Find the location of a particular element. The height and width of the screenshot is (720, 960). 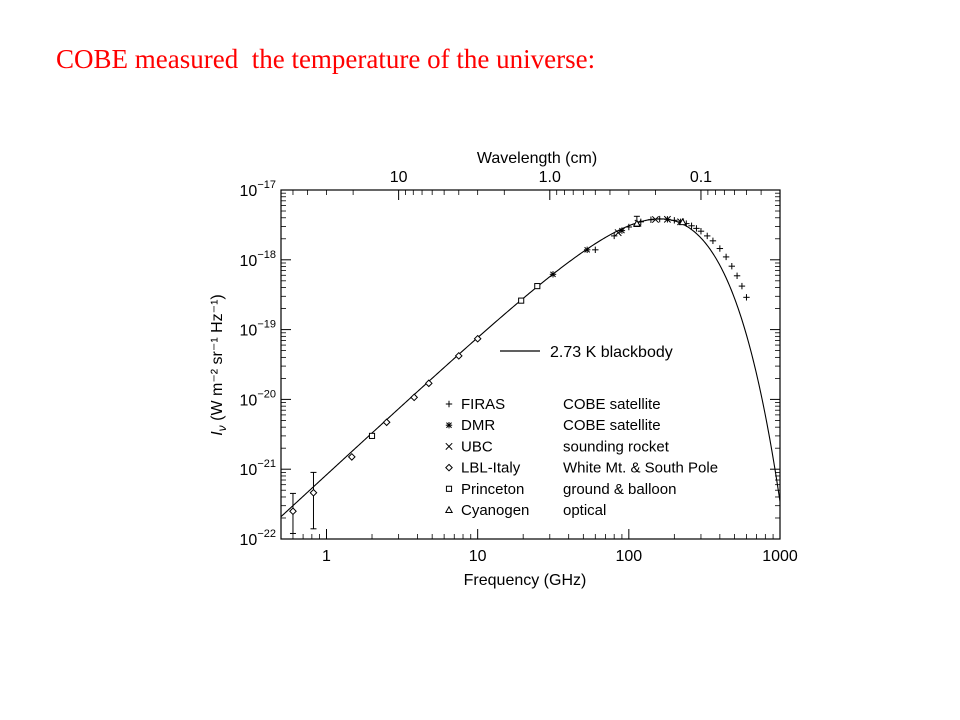

series-ubc is located at coordinates (649, 226).